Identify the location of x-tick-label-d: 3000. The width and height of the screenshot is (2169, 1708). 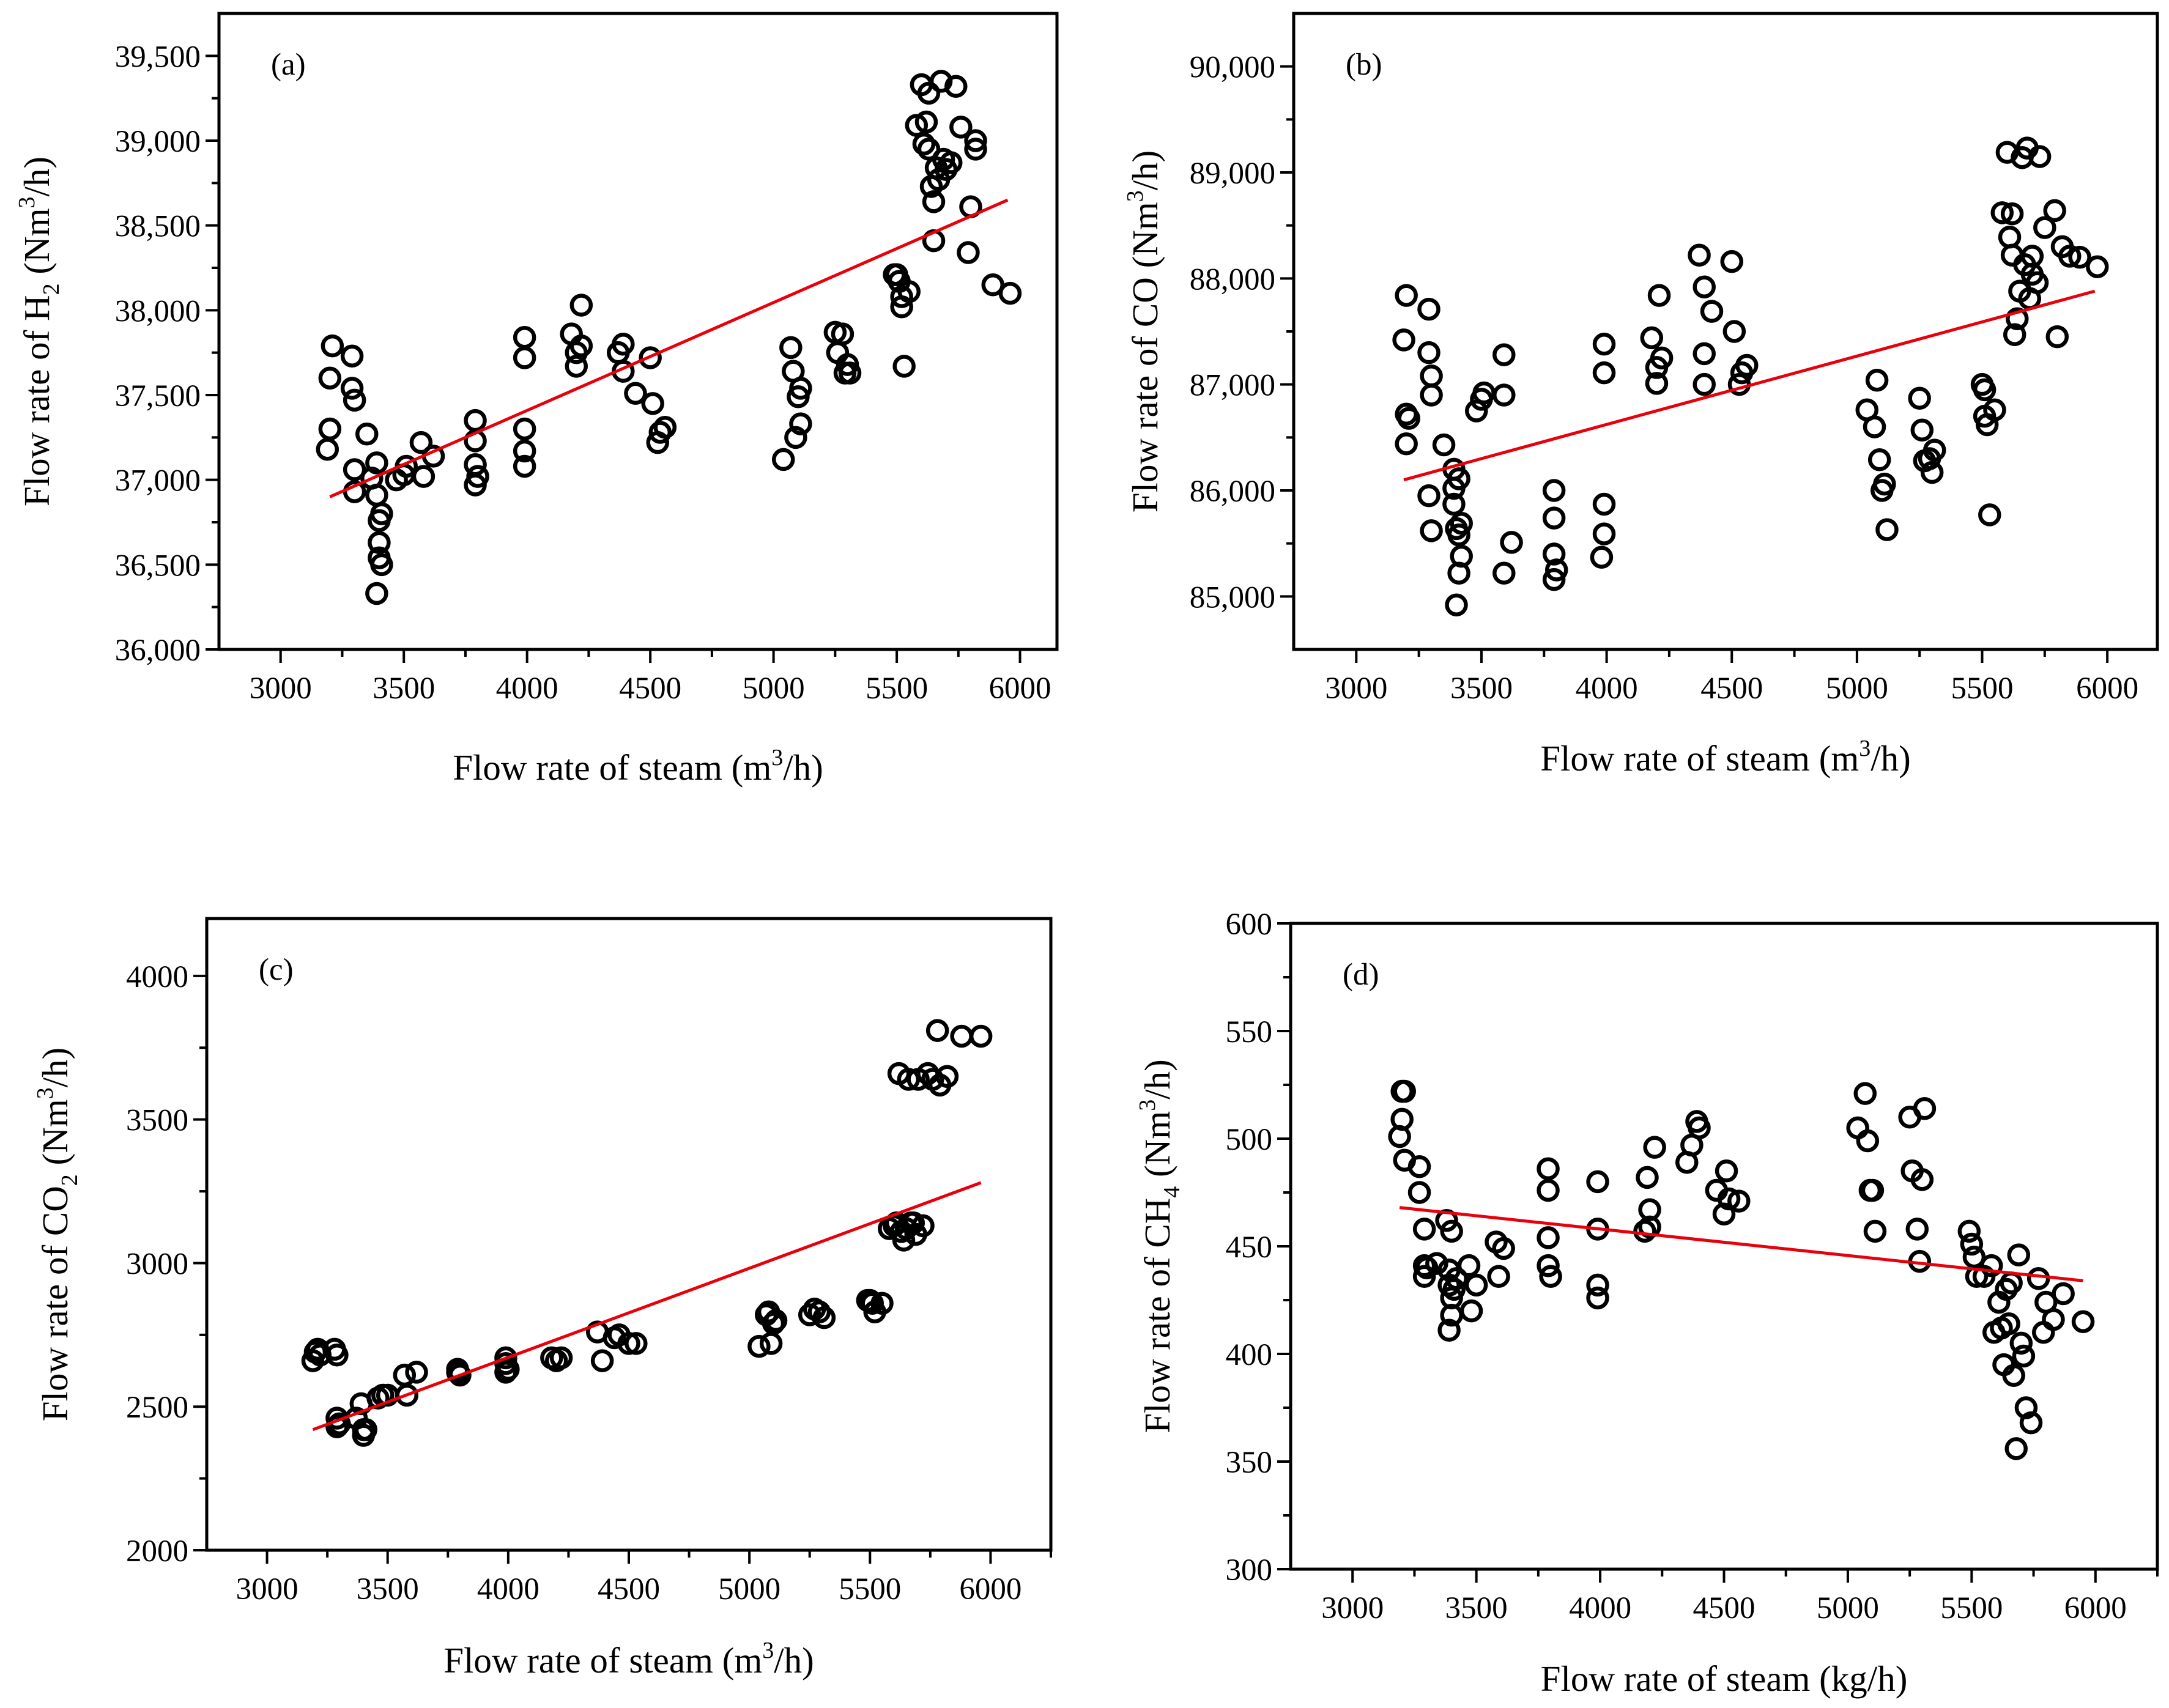
(1352, 1608).